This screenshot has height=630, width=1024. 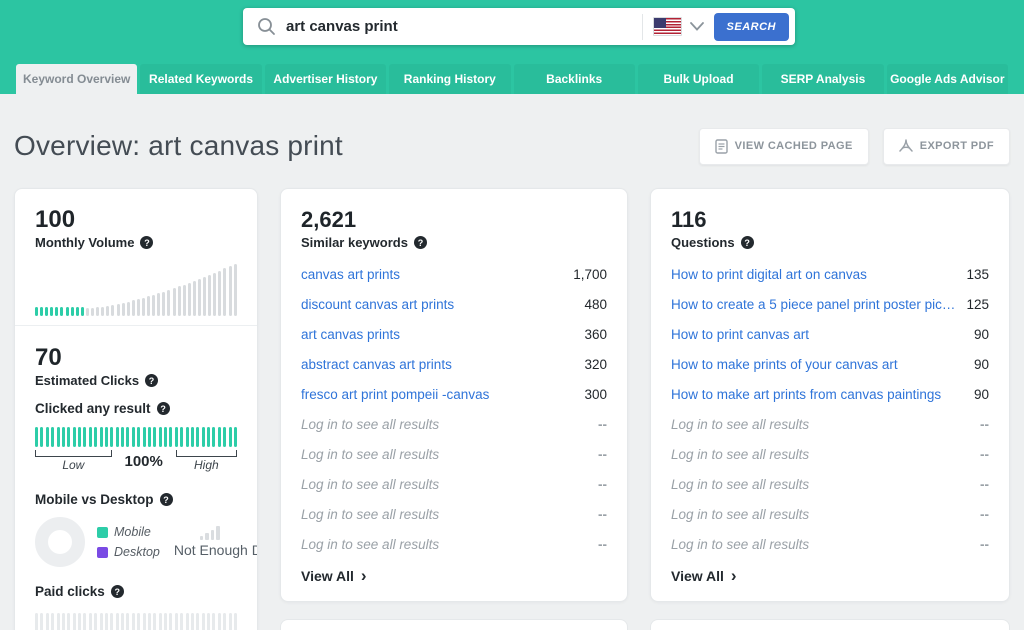 What do you see at coordinates (667, 26) in the screenshot?
I see `us-flag-icon` at bounding box center [667, 26].